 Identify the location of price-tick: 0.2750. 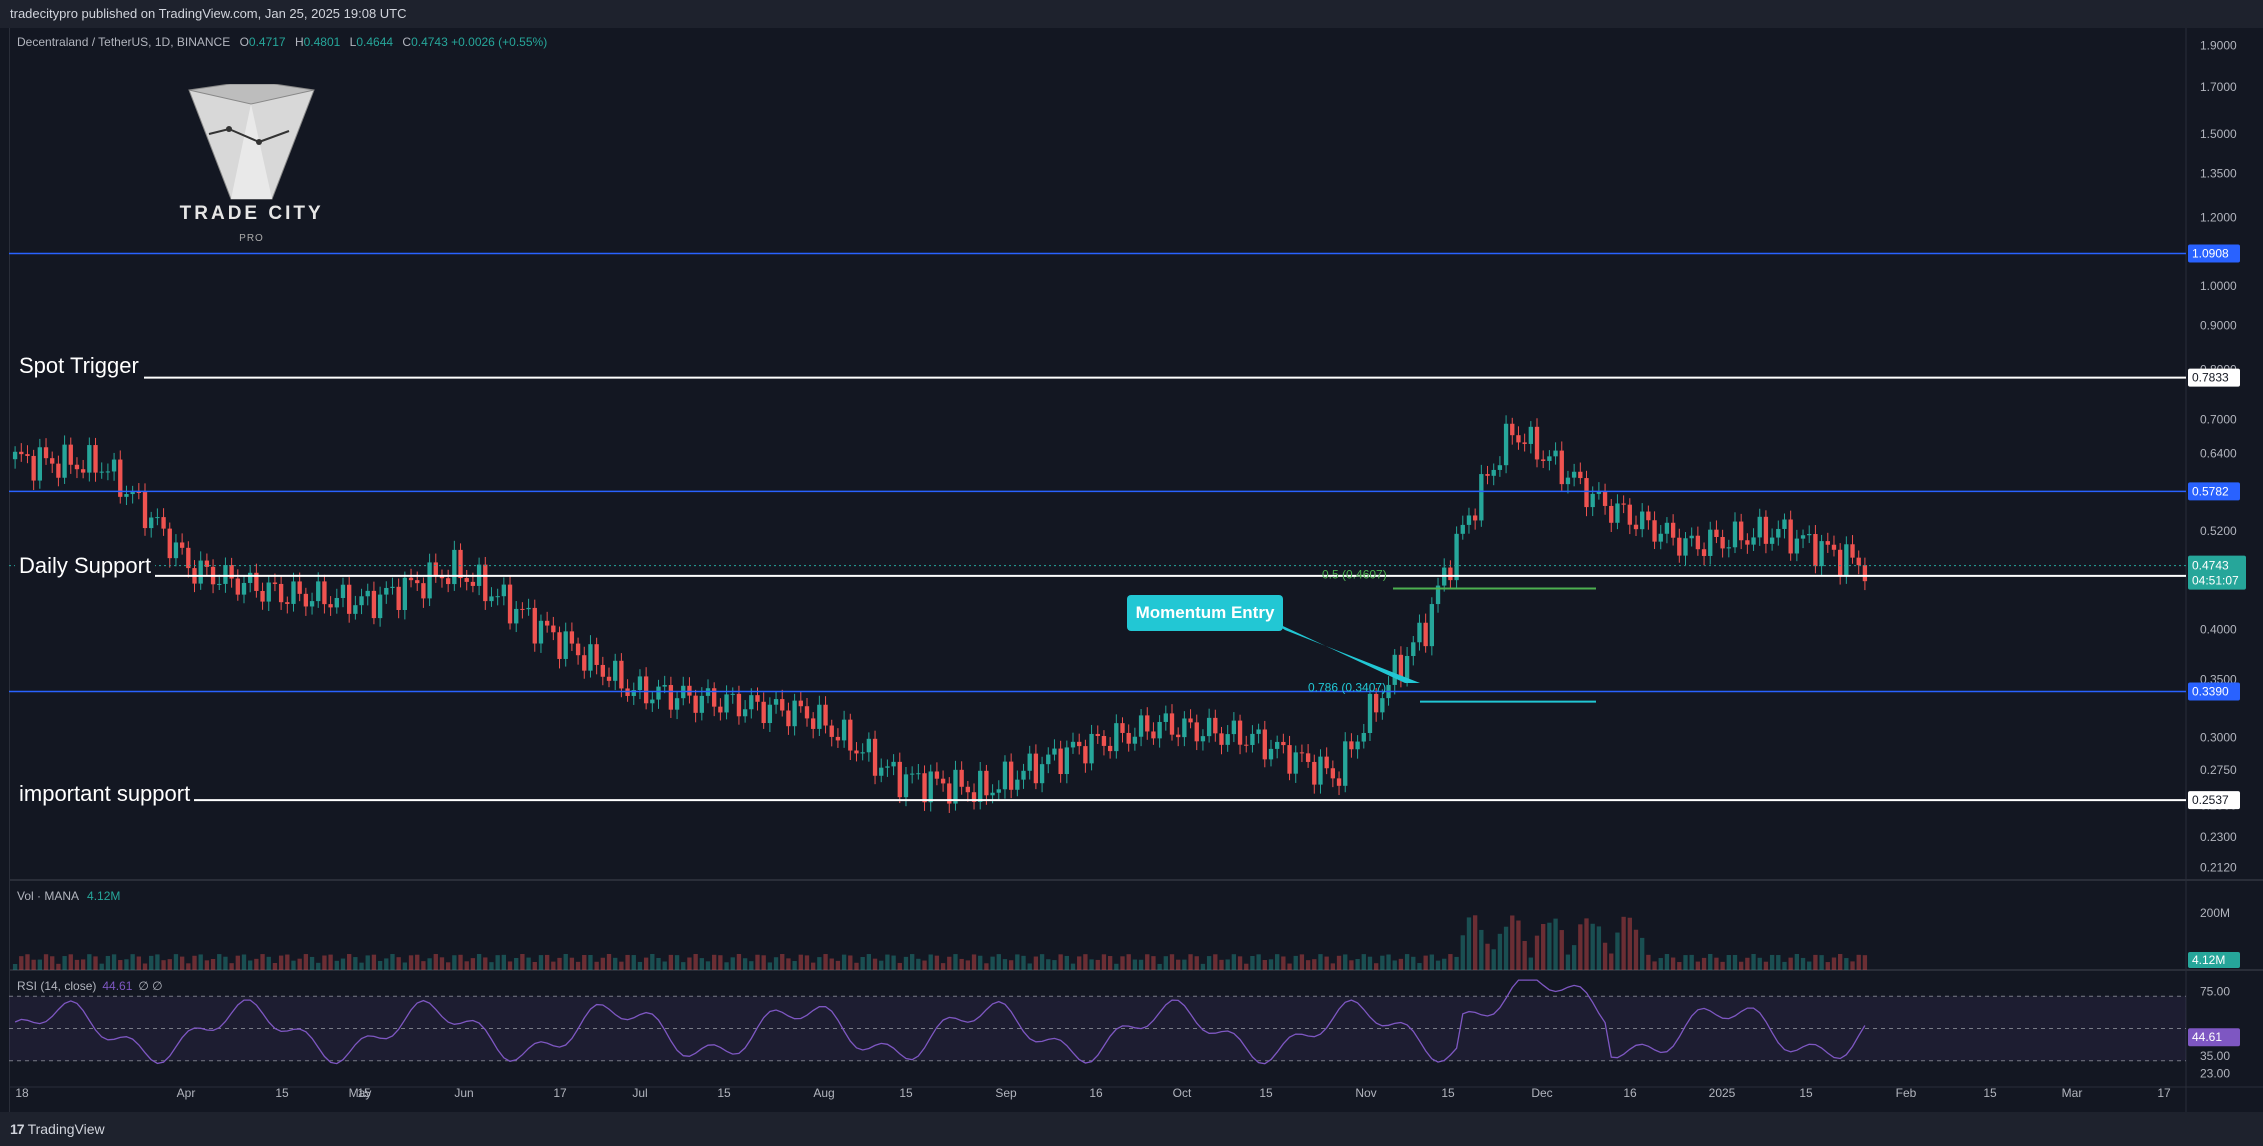
(2218, 770).